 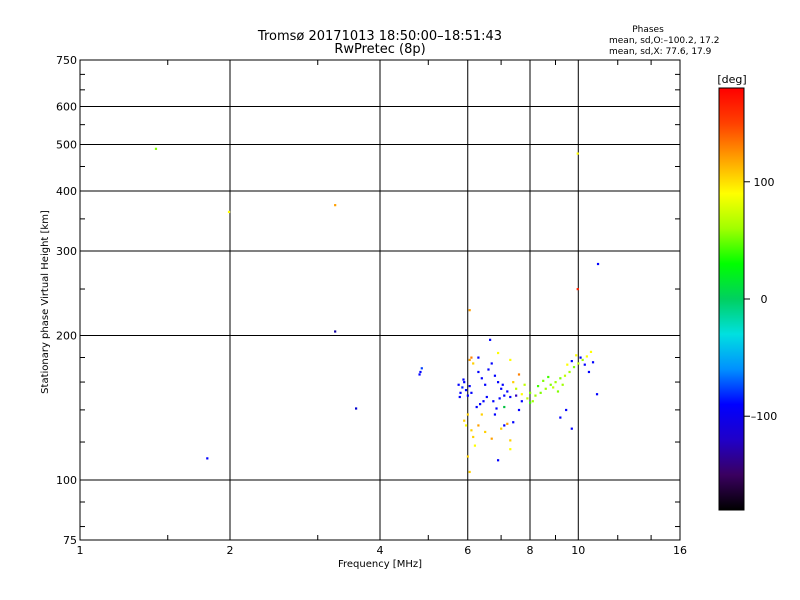 What do you see at coordinates (379, 36) in the screenshot?
I see `chart-title: Tromsø 20171013 18:50:00–18:51:43` at bounding box center [379, 36].